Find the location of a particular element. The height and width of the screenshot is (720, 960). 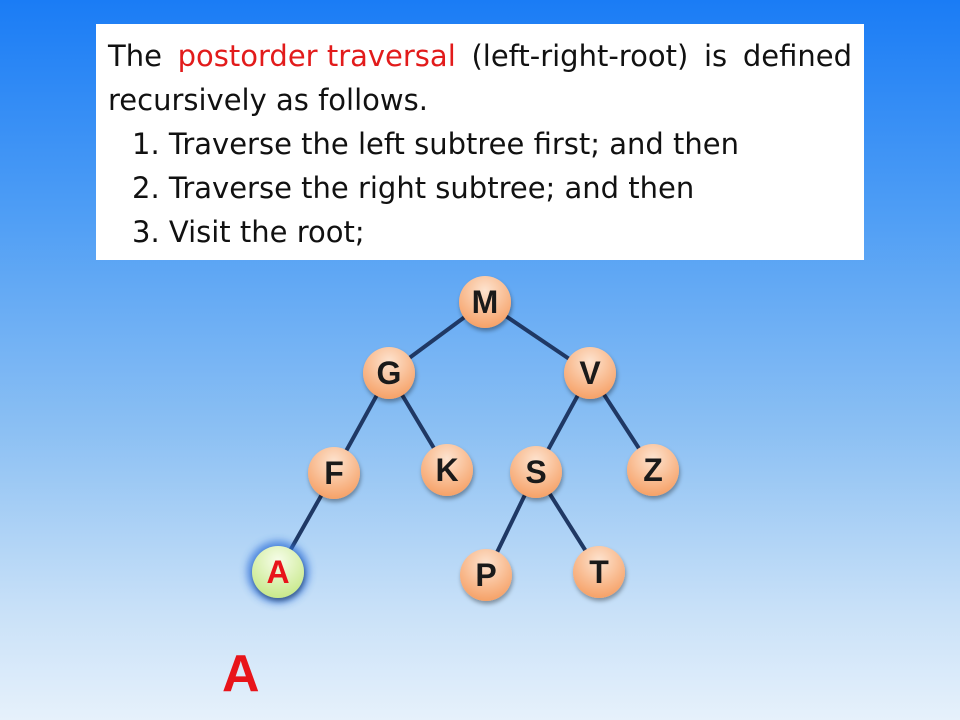

node-K-label: K is located at coordinates (446, 470).